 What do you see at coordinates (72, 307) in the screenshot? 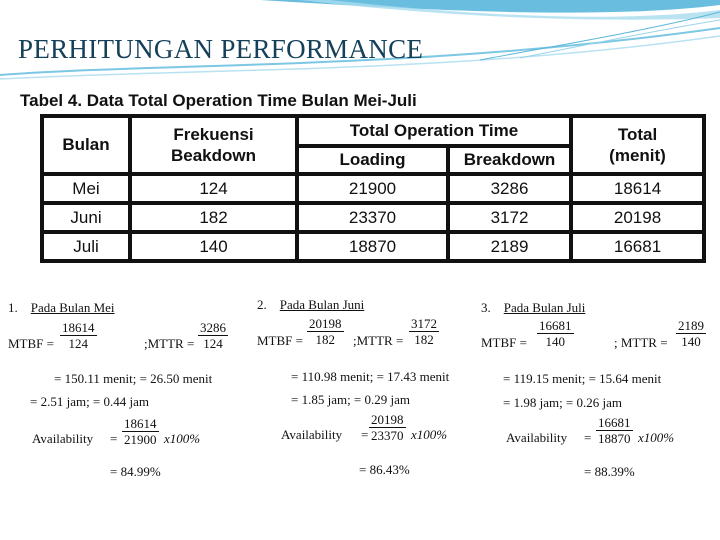
I see `calc-heading-label: Pada Bulan Mei` at bounding box center [72, 307].